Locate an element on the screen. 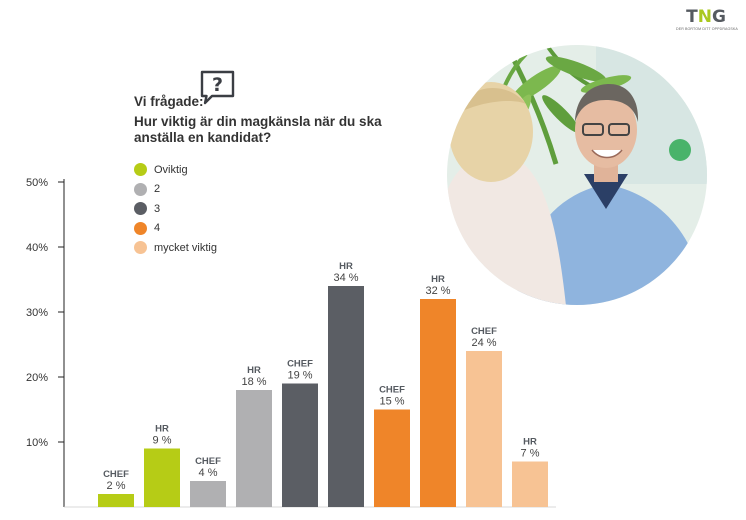 The width and height of the screenshot is (746, 520). bar-value-label: 24 % is located at coordinates (483, 343).